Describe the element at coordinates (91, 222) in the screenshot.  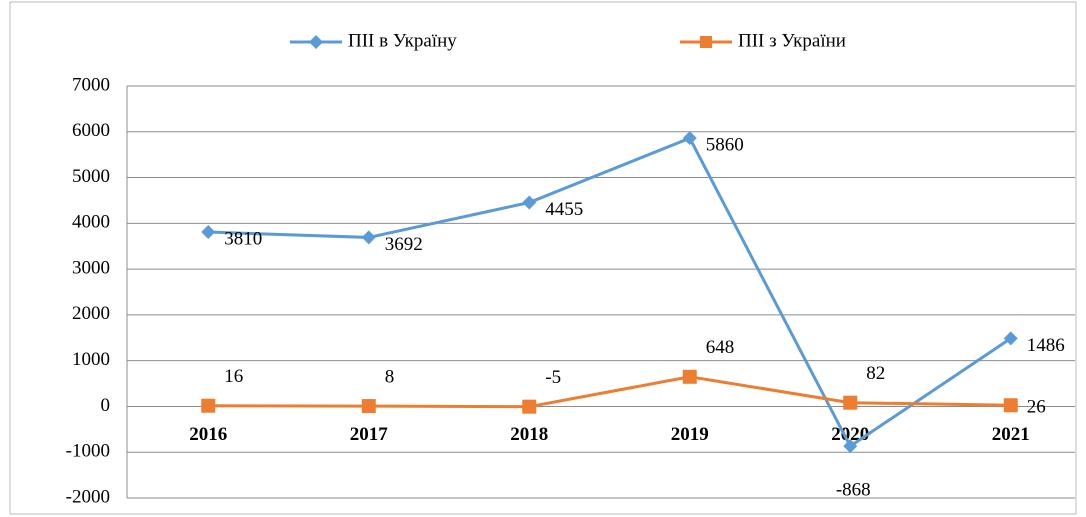
I see `y-tick-label: 4000` at that location.